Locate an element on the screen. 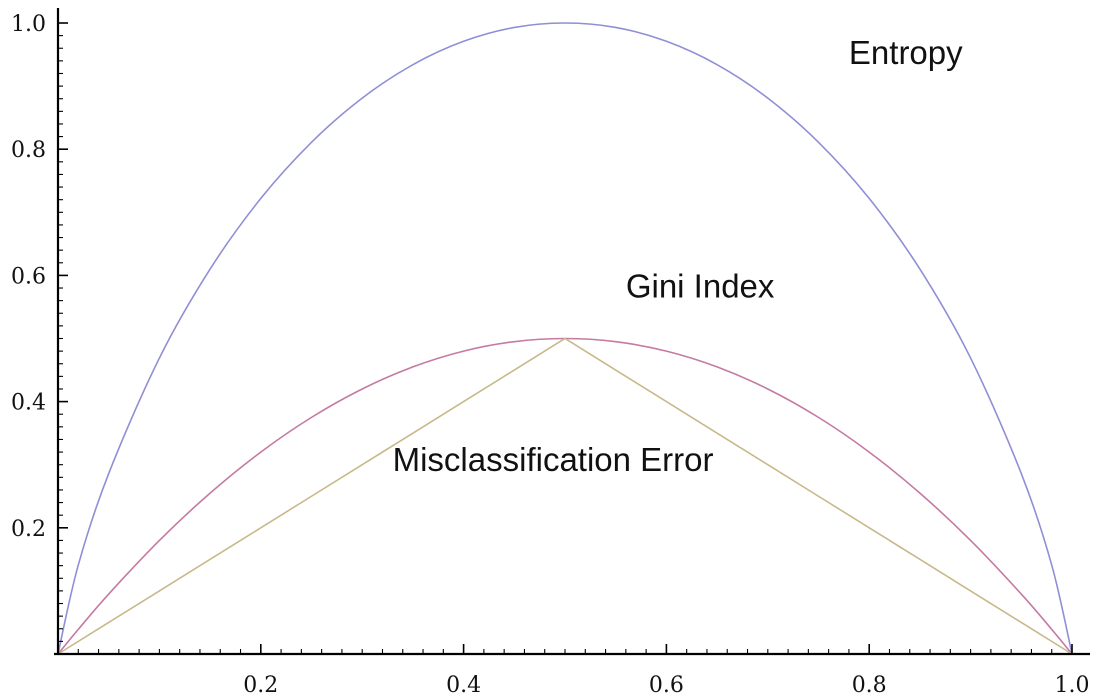  x-tick-label: 0.4 is located at coordinates (463, 685).